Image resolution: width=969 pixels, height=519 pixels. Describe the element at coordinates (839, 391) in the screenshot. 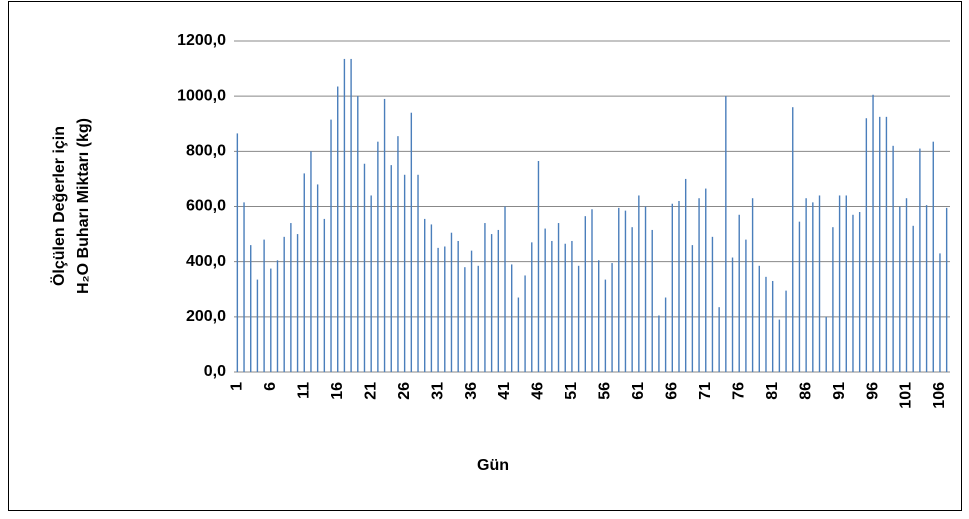

I see `x-tick-label: 91` at that location.